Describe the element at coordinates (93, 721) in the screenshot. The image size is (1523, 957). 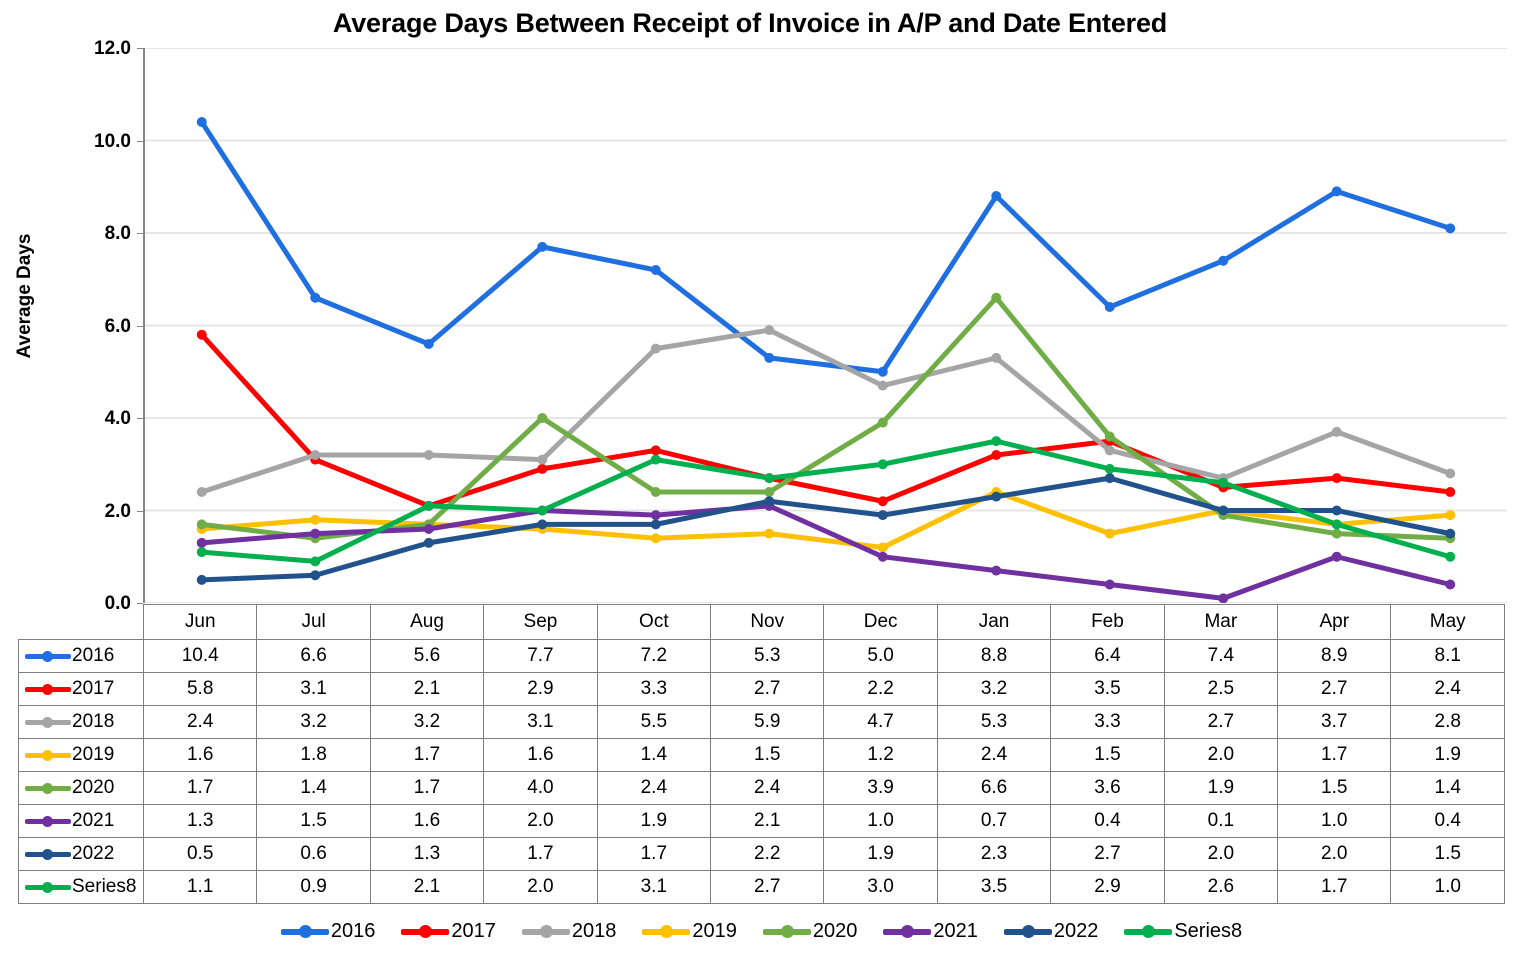
I see `series-label: 2018` at that location.